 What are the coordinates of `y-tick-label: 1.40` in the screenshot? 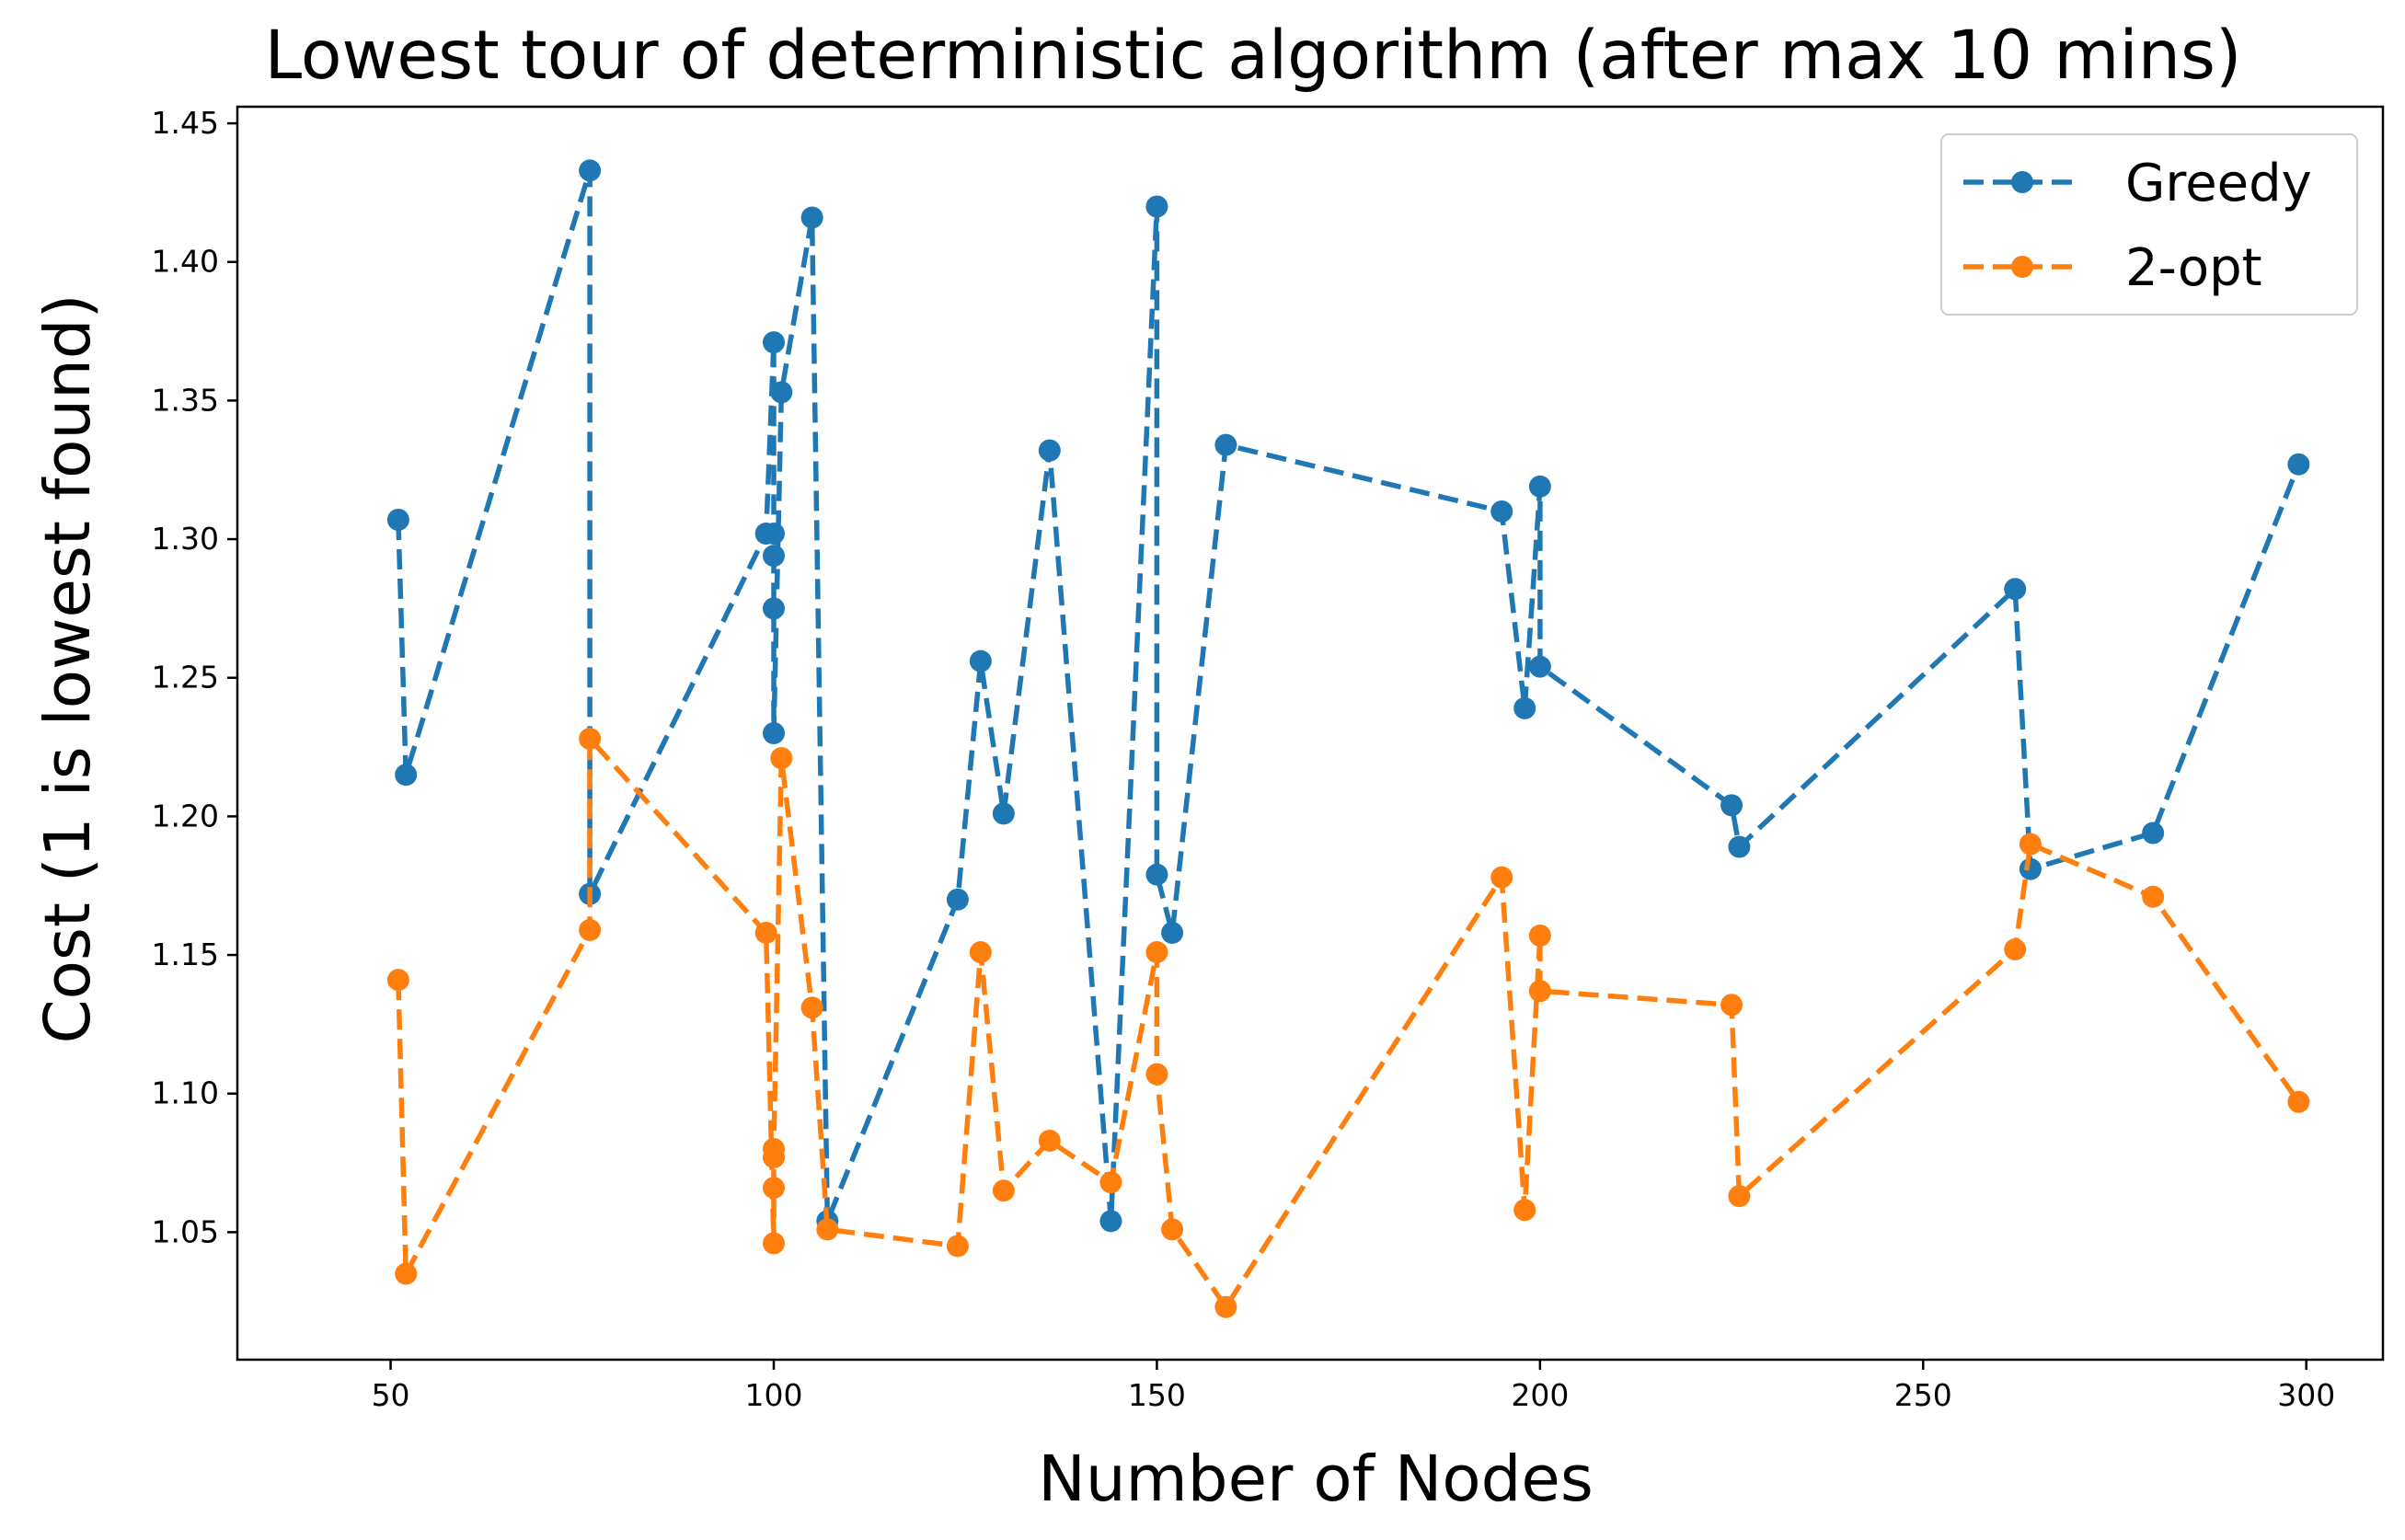 It's located at (185, 262).